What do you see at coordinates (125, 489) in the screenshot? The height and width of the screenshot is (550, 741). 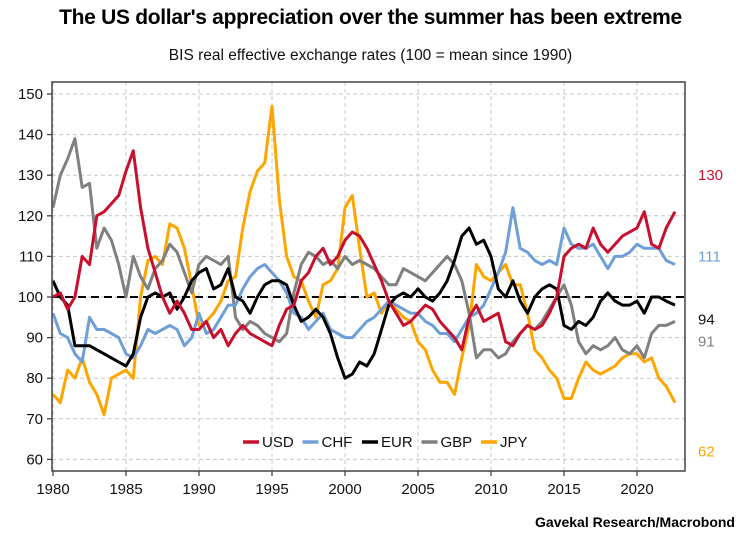 I see `x-tick-label: 1985` at bounding box center [125, 489].